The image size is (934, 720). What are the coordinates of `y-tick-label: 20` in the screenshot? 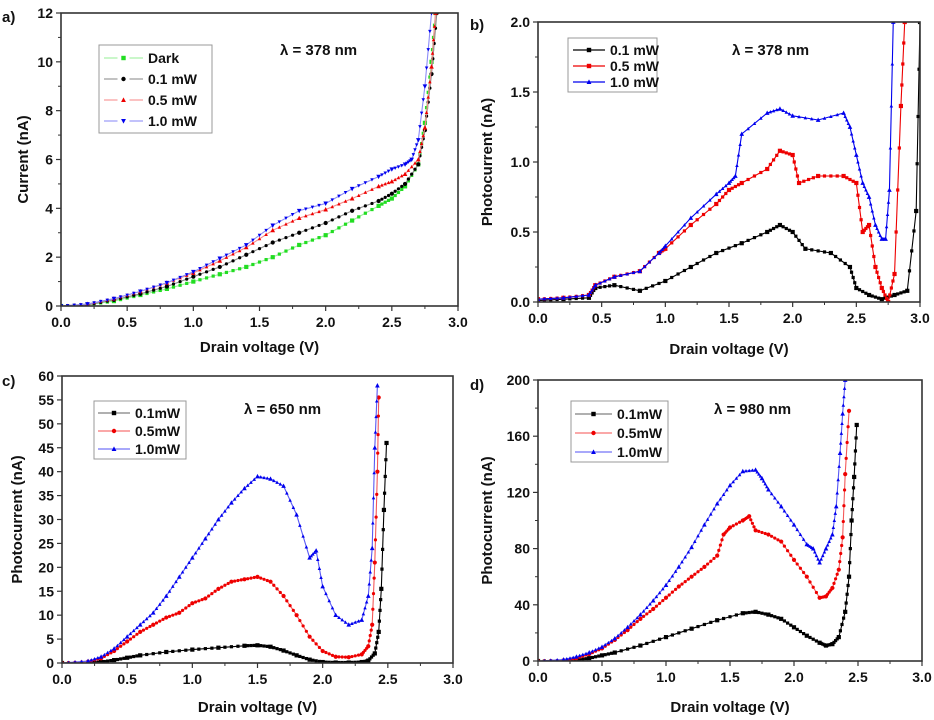 It's located at (46, 567).